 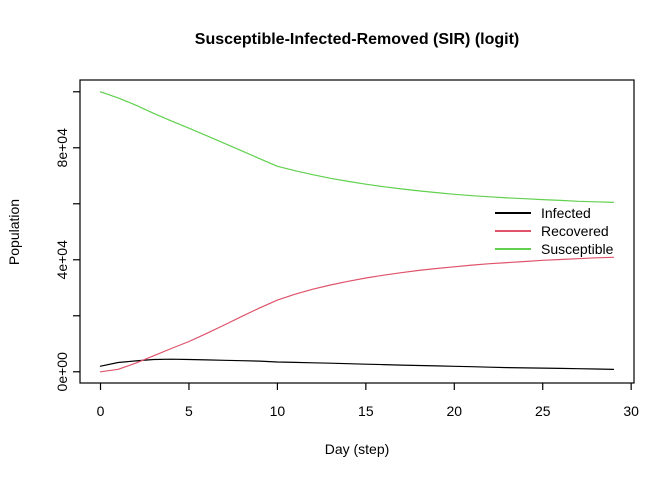 What do you see at coordinates (566, 213) in the screenshot?
I see `legend-label-infected: Infected` at bounding box center [566, 213].